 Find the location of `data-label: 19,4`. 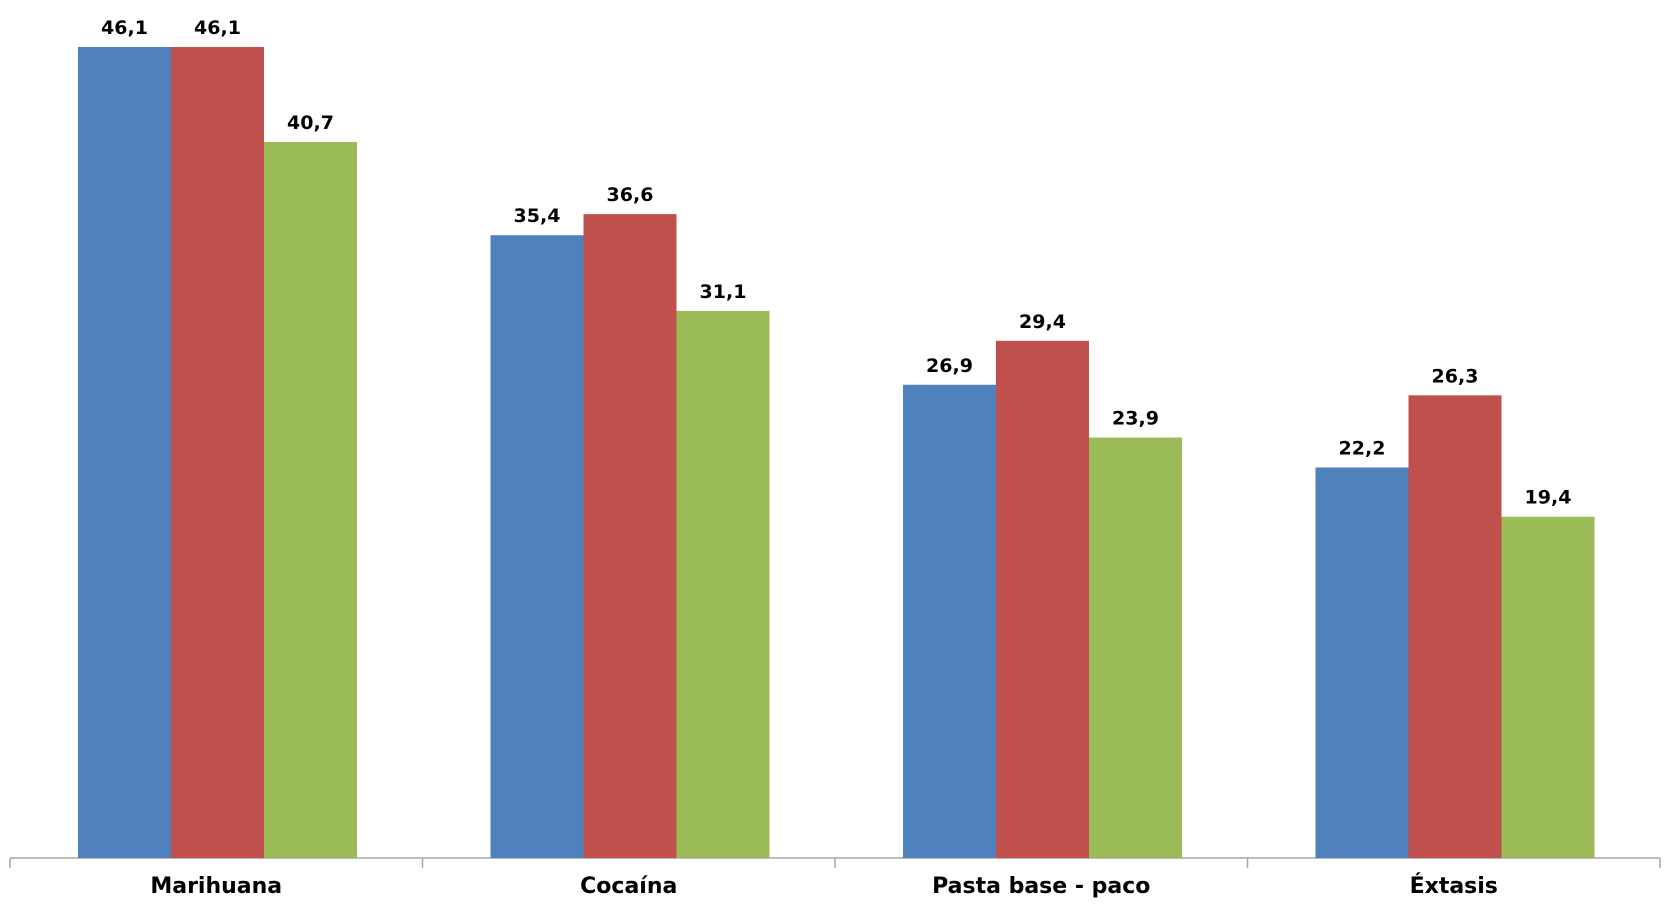

data-label: 19,4 is located at coordinates (1548, 498).